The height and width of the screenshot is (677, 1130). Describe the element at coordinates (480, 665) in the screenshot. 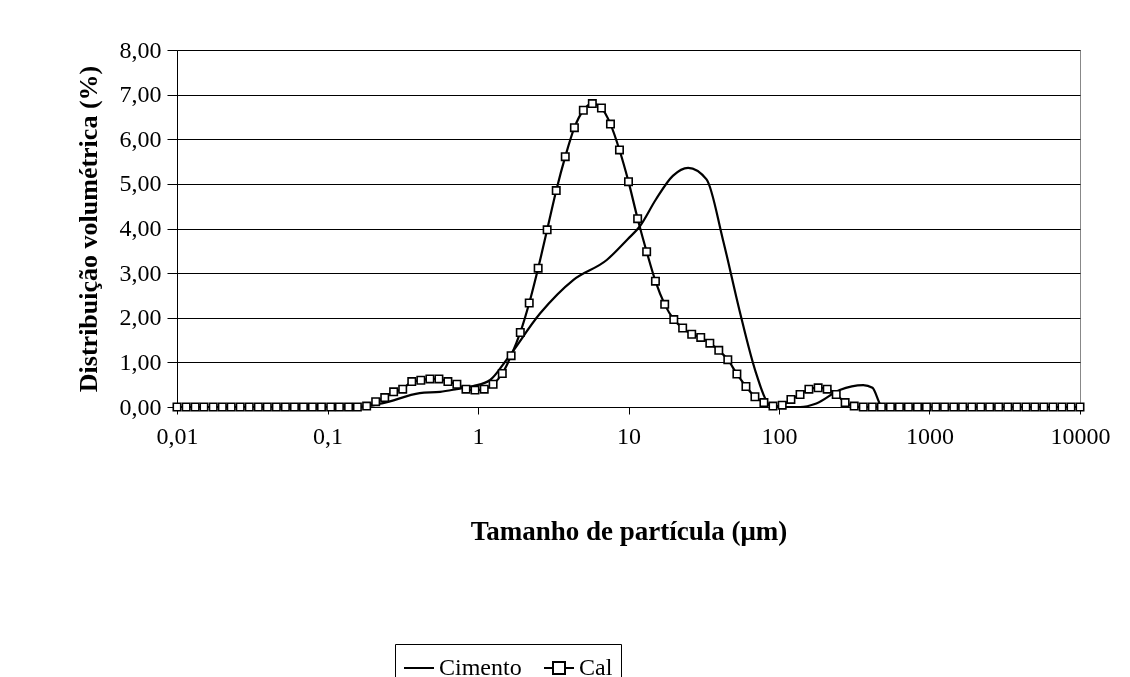

I see `legend-label: Cimento` at that location.